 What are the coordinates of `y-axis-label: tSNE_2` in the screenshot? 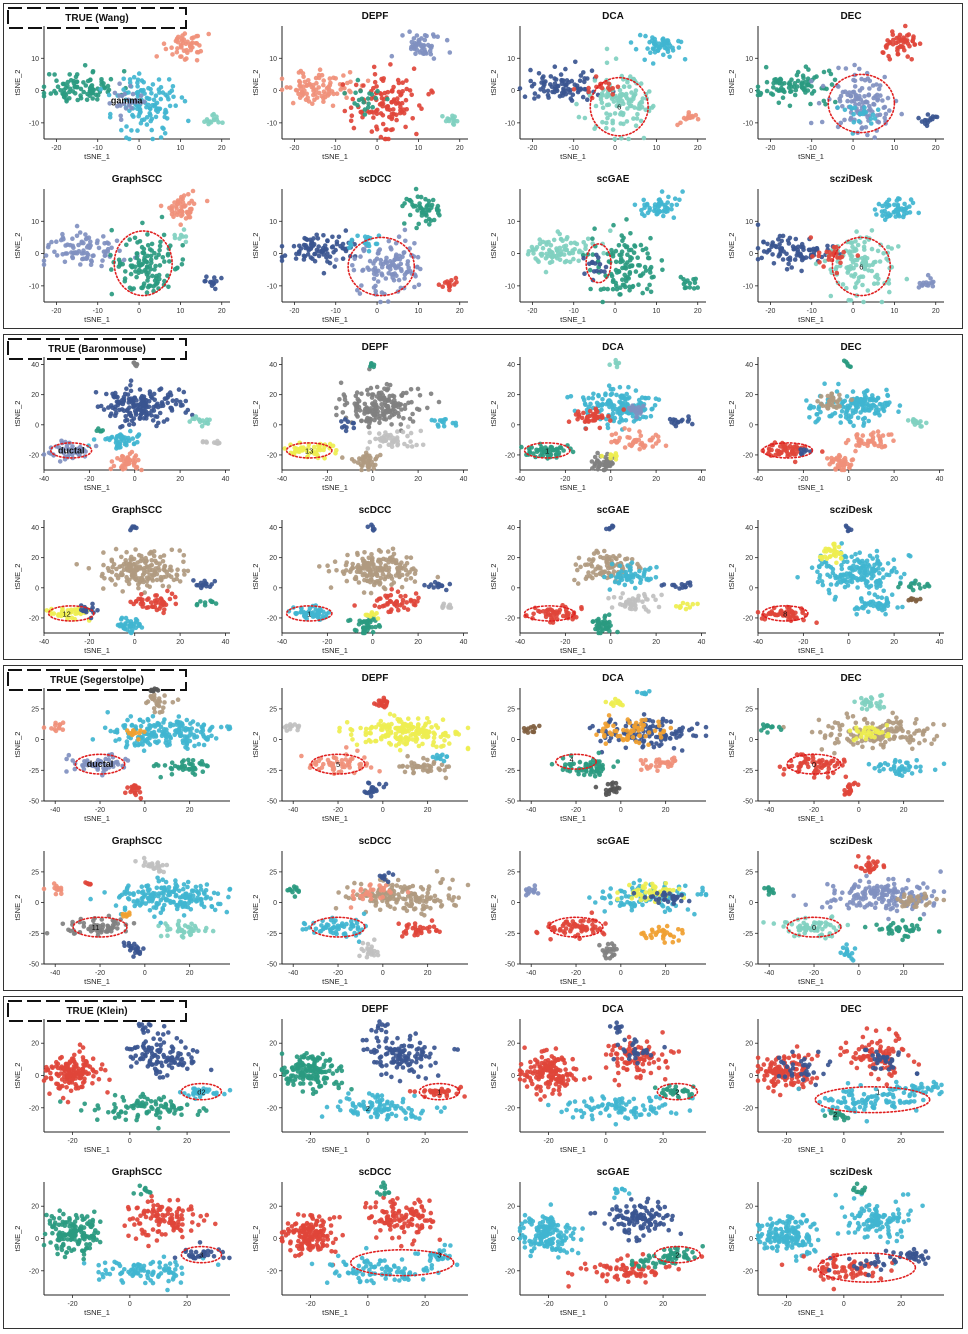 It's located at (17, 414).